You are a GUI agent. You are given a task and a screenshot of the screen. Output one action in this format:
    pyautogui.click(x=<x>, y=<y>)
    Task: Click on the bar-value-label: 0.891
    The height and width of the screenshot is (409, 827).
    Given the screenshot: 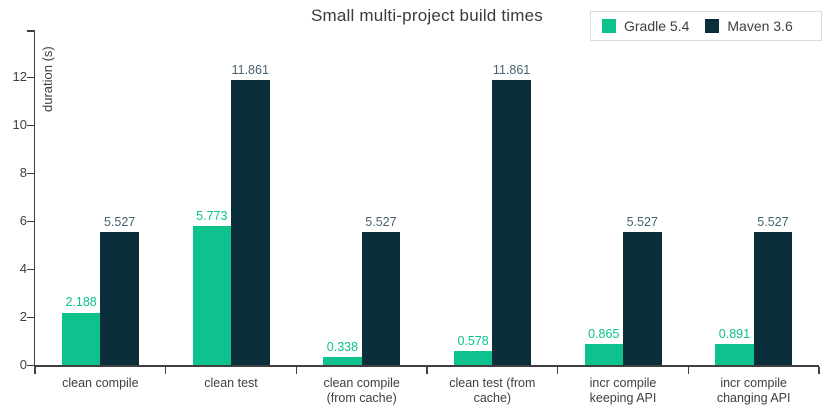 What is the action you would take?
    pyautogui.click(x=734, y=333)
    